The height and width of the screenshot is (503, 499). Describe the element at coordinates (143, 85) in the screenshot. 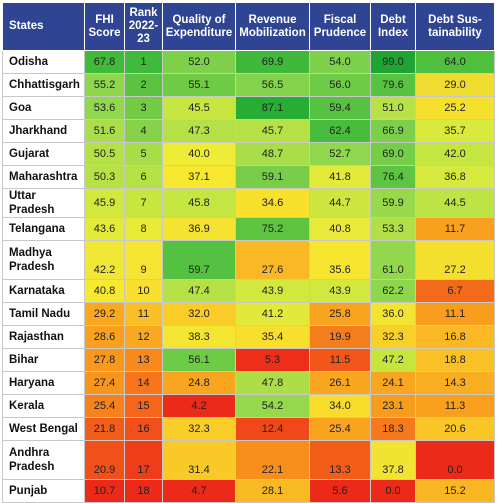

I see `metric-cell: 2` at that location.